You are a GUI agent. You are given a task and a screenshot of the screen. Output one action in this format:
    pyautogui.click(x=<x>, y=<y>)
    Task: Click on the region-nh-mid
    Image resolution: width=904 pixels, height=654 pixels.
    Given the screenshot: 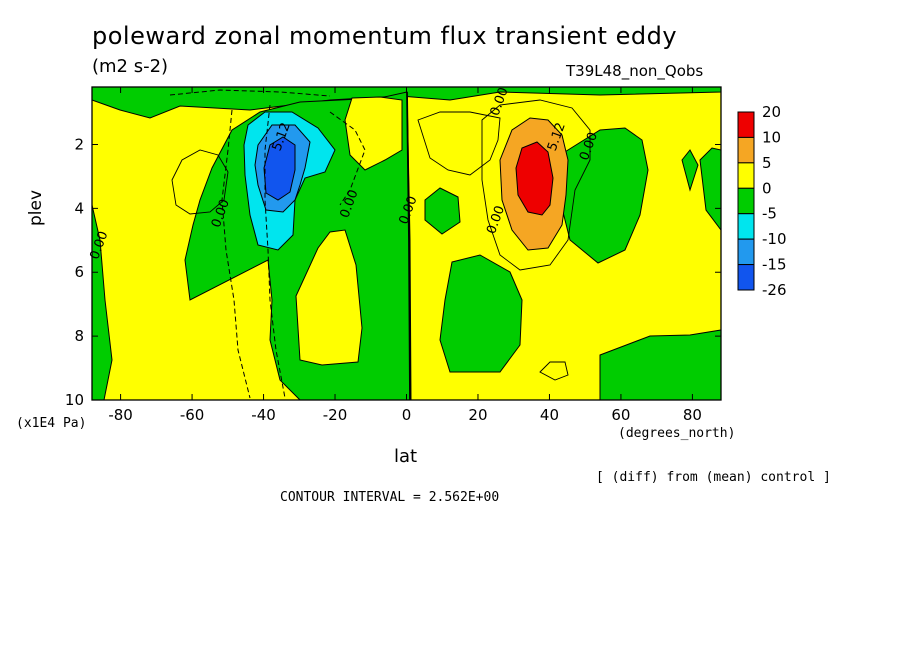 What is the action you would take?
    pyautogui.click(x=604, y=195)
    